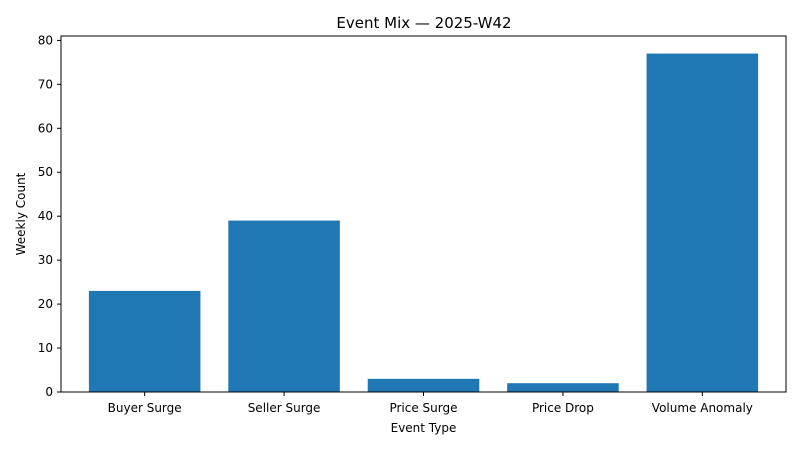 The height and width of the screenshot is (450, 800). Describe the element at coordinates (145, 408) in the screenshot. I see `x-tick-label: Buyer Surge` at that location.